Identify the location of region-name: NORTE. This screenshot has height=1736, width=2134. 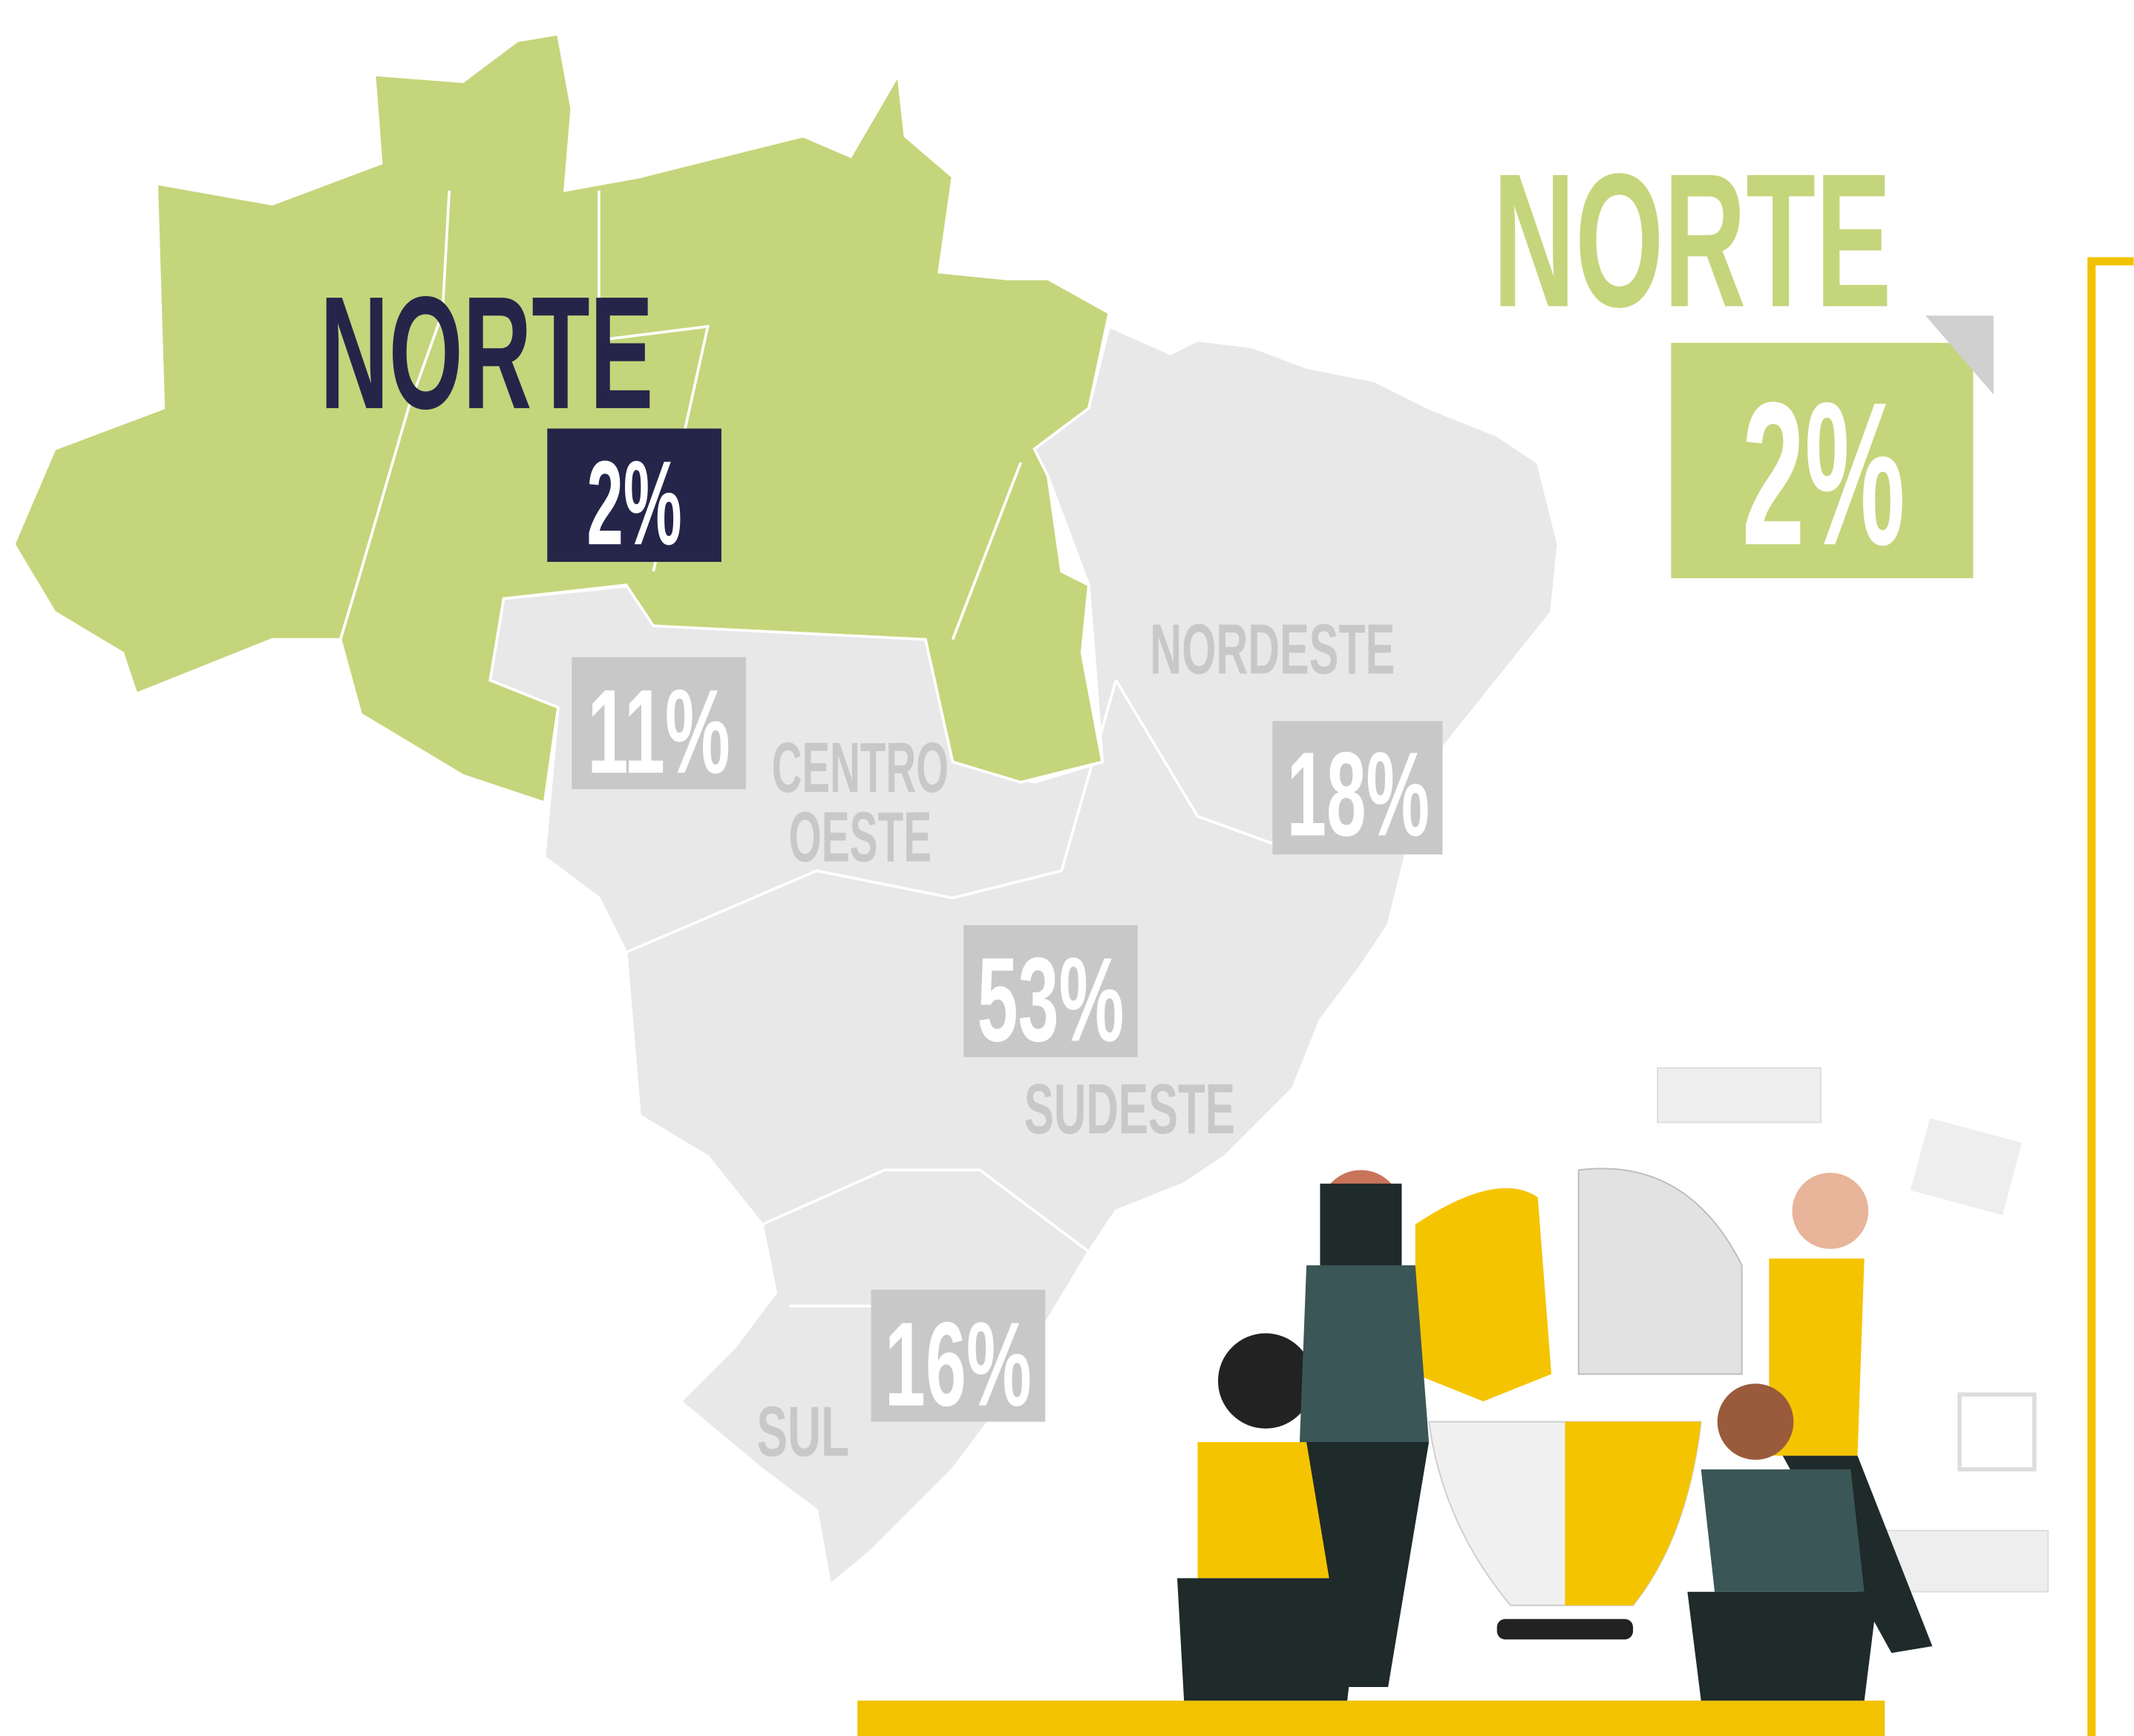
(487, 352).